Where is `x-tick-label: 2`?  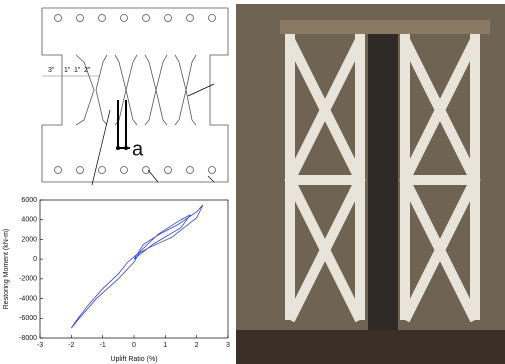 x-tick-label: 2 is located at coordinates (197, 345).